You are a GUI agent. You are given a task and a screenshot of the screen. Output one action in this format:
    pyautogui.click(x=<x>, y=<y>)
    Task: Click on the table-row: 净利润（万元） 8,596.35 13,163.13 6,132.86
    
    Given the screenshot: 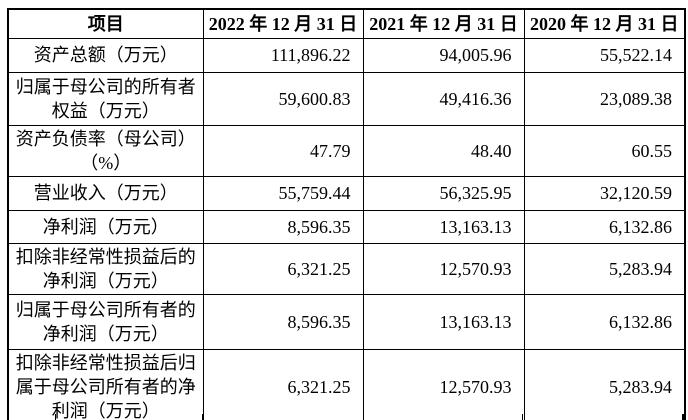 What is the action you would take?
    pyautogui.click(x=346, y=226)
    